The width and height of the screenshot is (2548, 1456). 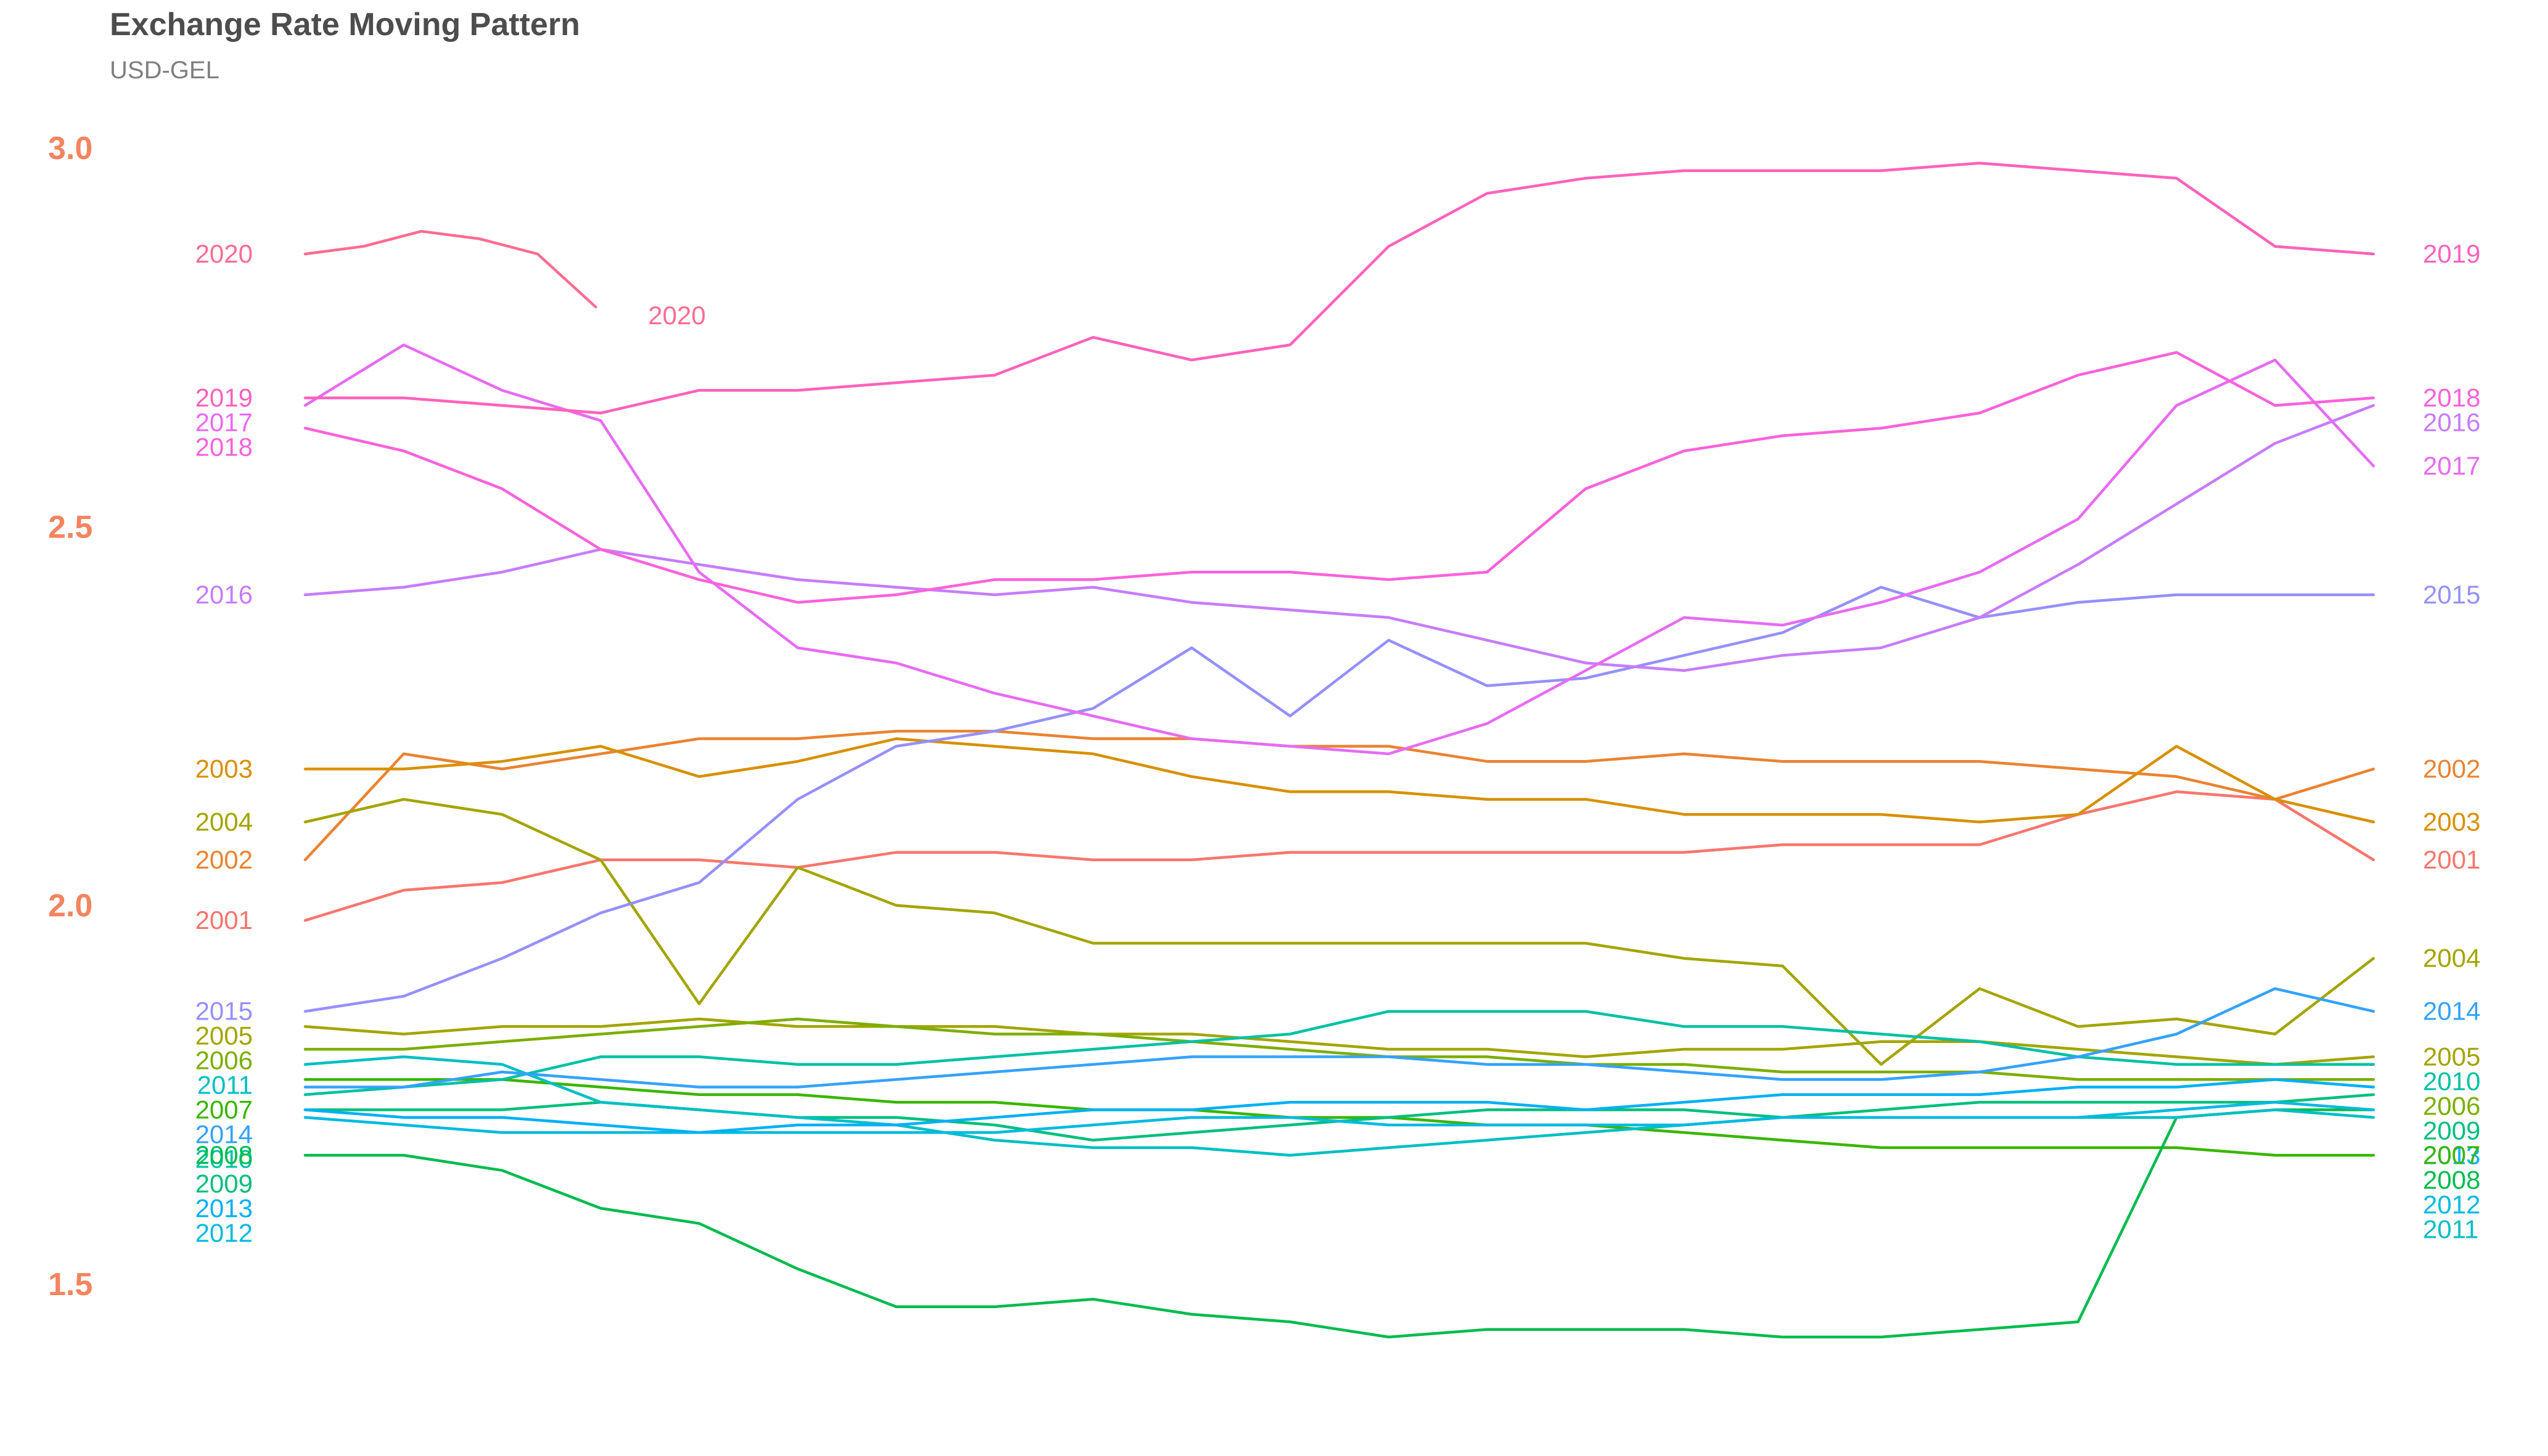 I want to click on series-line-2002, so click(x=1339, y=795).